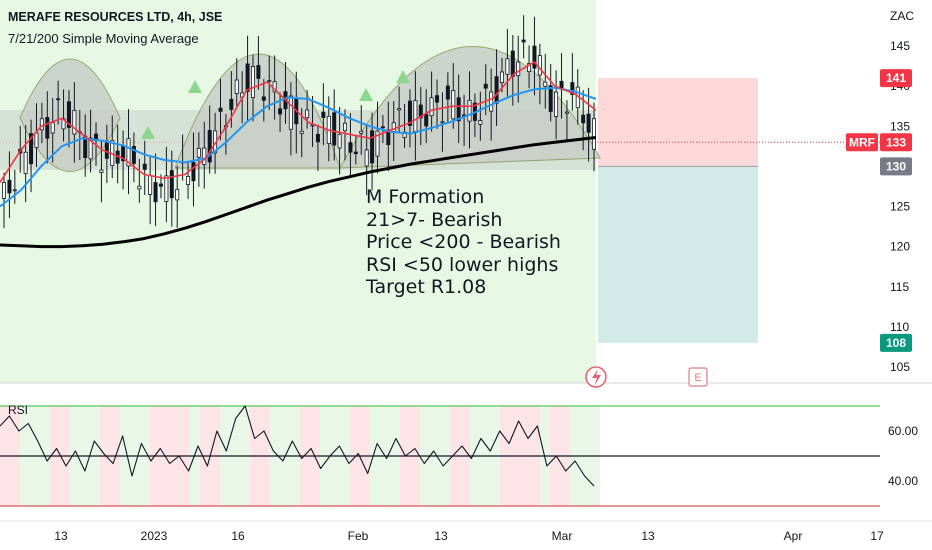 The image size is (932, 550). I want to click on symbol-badge-bg, so click(862, 142).